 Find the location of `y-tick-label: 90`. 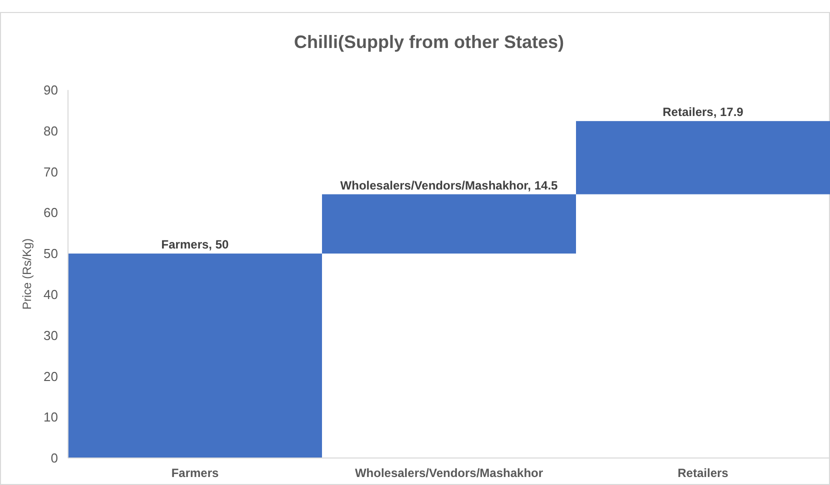

y-tick-label: 90 is located at coordinates (51, 90).